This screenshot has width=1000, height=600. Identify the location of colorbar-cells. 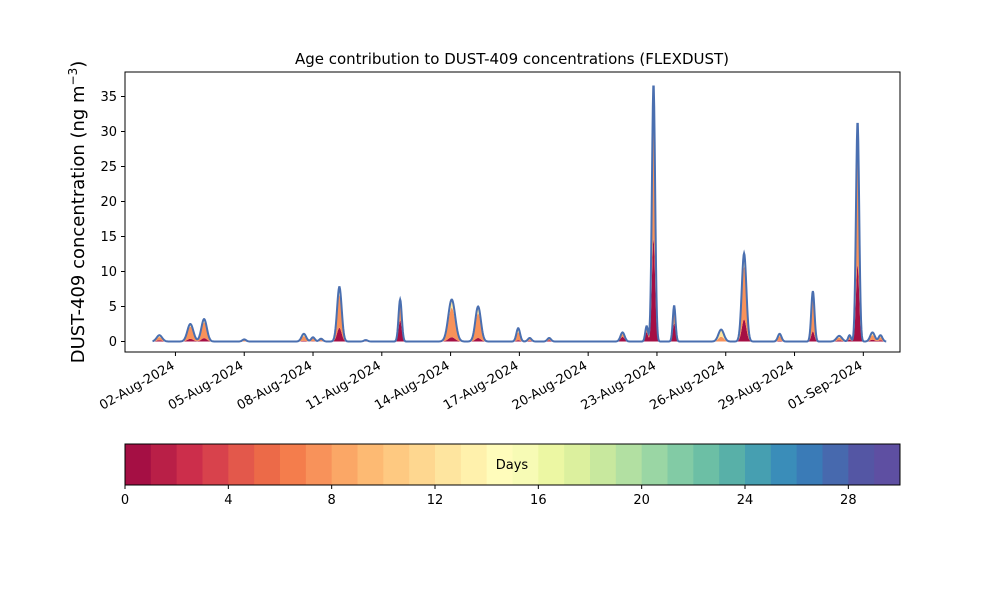
(513, 464).